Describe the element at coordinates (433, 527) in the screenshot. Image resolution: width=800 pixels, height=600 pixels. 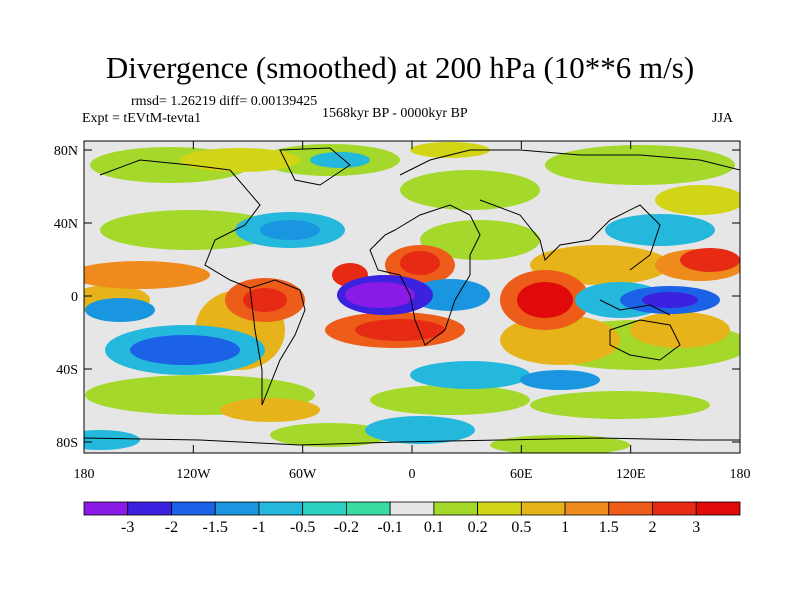
I see `colorbar-label: 0.1` at that location.